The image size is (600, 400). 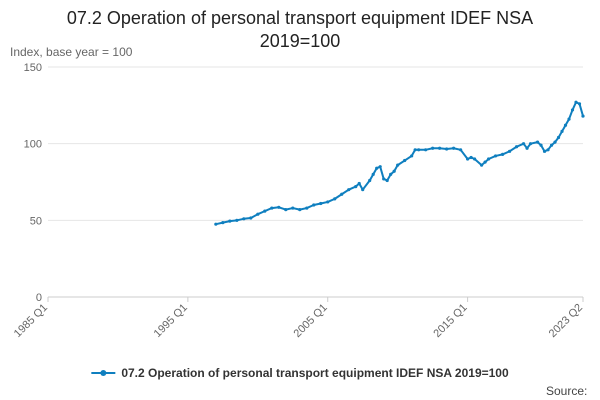 What do you see at coordinates (31, 321) in the screenshot?
I see `x-tick-label-0: 1985 Q1` at bounding box center [31, 321].